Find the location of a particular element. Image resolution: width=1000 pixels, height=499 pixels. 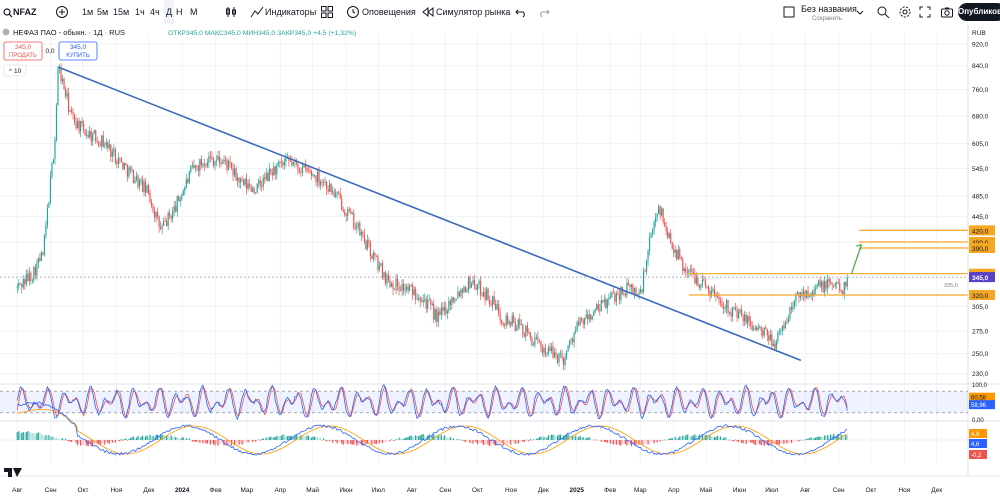

interval-1-button: 1м is located at coordinates (88, 12).